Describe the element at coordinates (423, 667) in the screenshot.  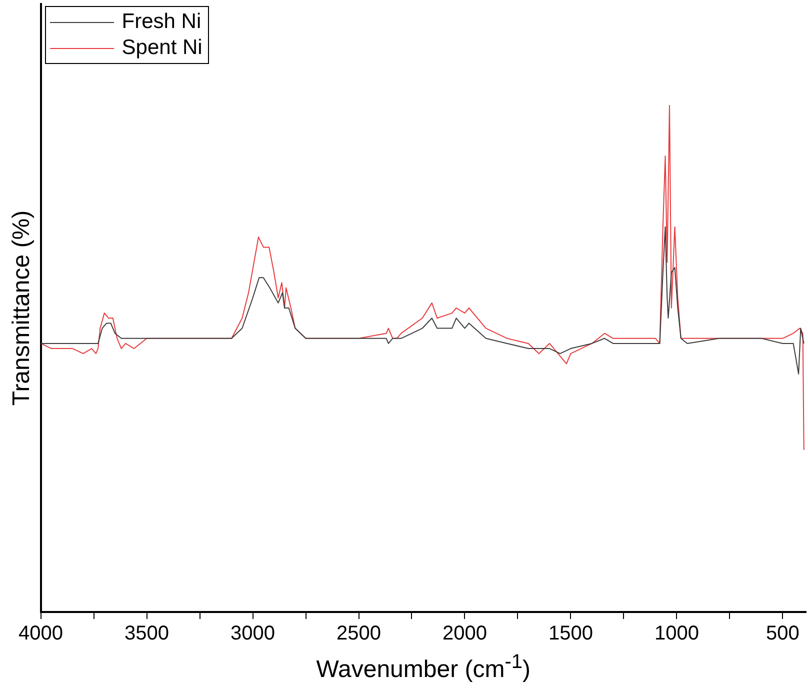
I see `x-axis-title: Wavenumber (cm$^{-1}$)` at that location.